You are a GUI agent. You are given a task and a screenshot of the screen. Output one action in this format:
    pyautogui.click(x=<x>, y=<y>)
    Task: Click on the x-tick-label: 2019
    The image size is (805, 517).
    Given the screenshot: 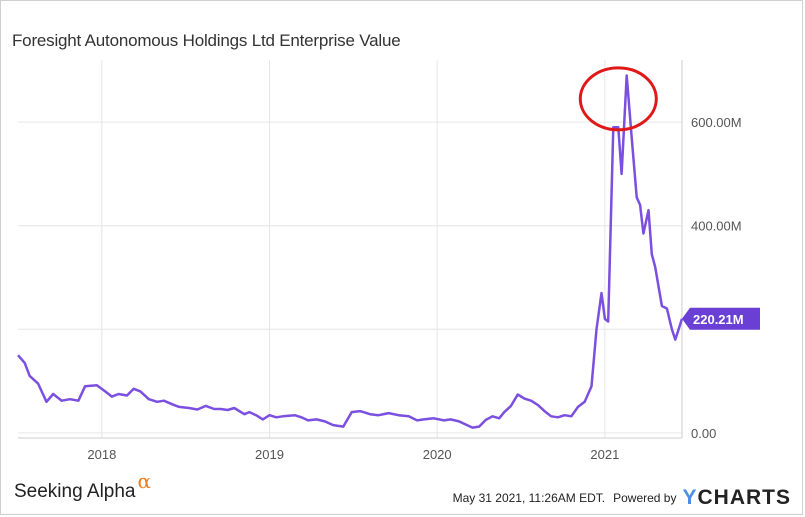 What is the action you would take?
    pyautogui.click(x=269, y=454)
    